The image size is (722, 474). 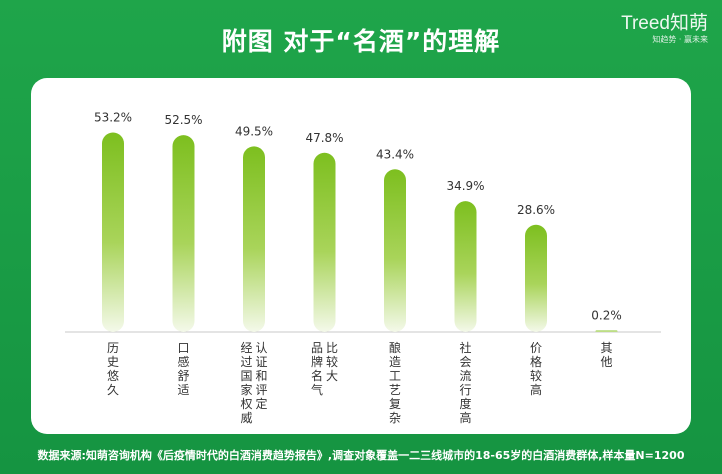 What do you see at coordinates (183, 120) in the screenshot?
I see `data-label: 52.5%` at bounding box center [183, 120].